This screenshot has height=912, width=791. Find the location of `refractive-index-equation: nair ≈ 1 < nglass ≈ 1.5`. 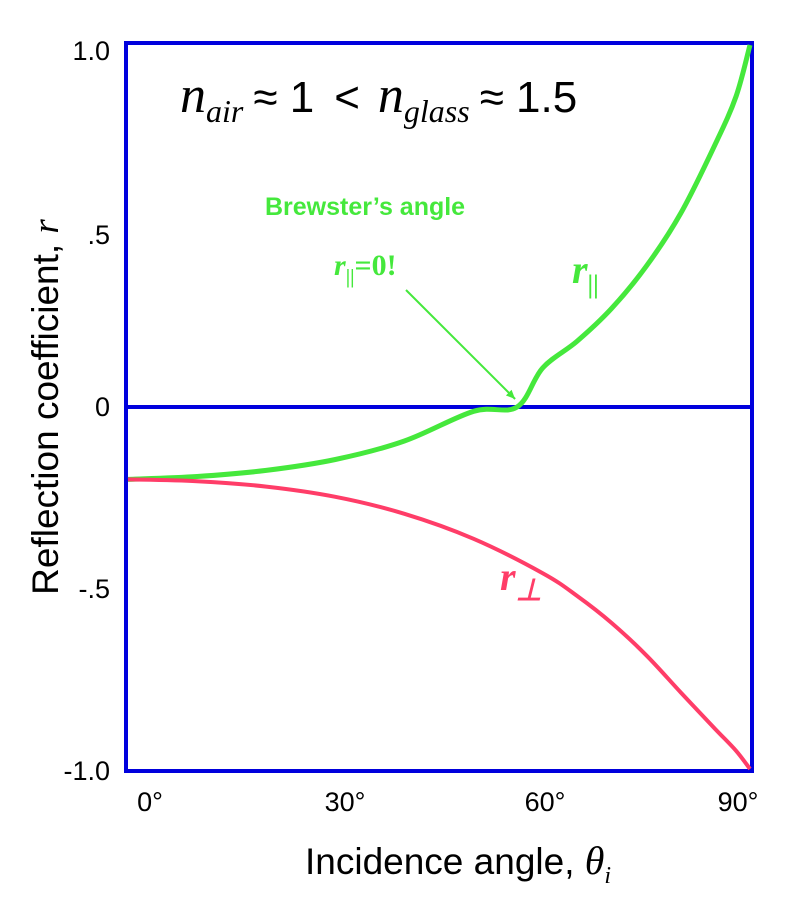

refractive-index-equation: nair ≈ 1 < nglass ≈ 1.5 is located at coordinates (378, 98).